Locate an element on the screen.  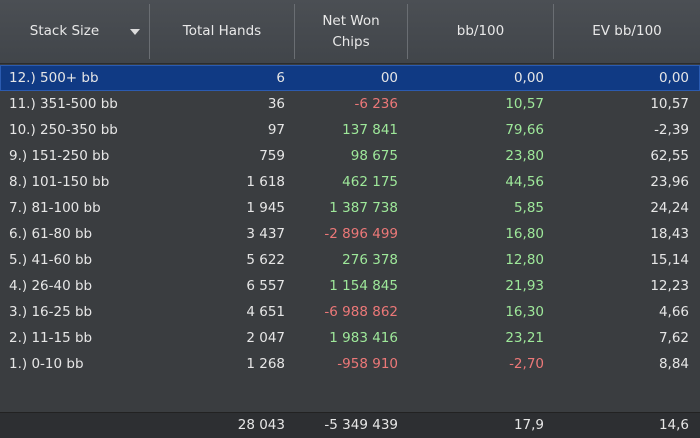
column-header-label: Net Won Chips is located at coordinates (351, 31).